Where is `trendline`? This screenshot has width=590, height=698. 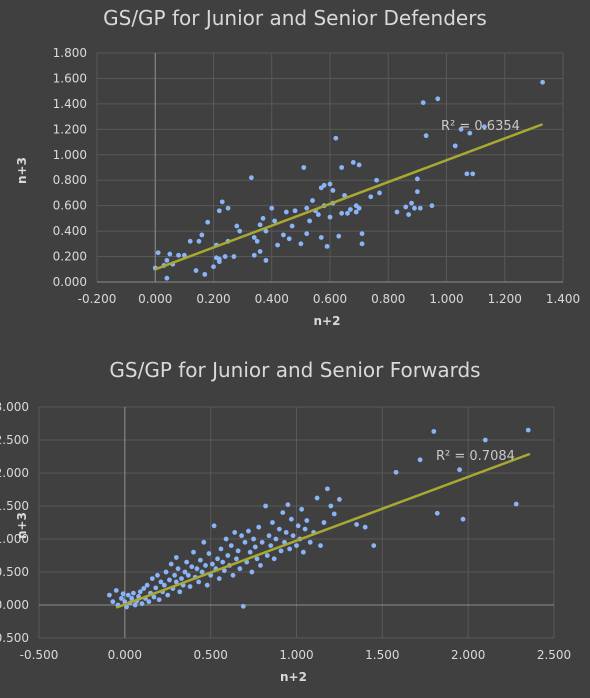
trendline is located at coordinates (349, 197).